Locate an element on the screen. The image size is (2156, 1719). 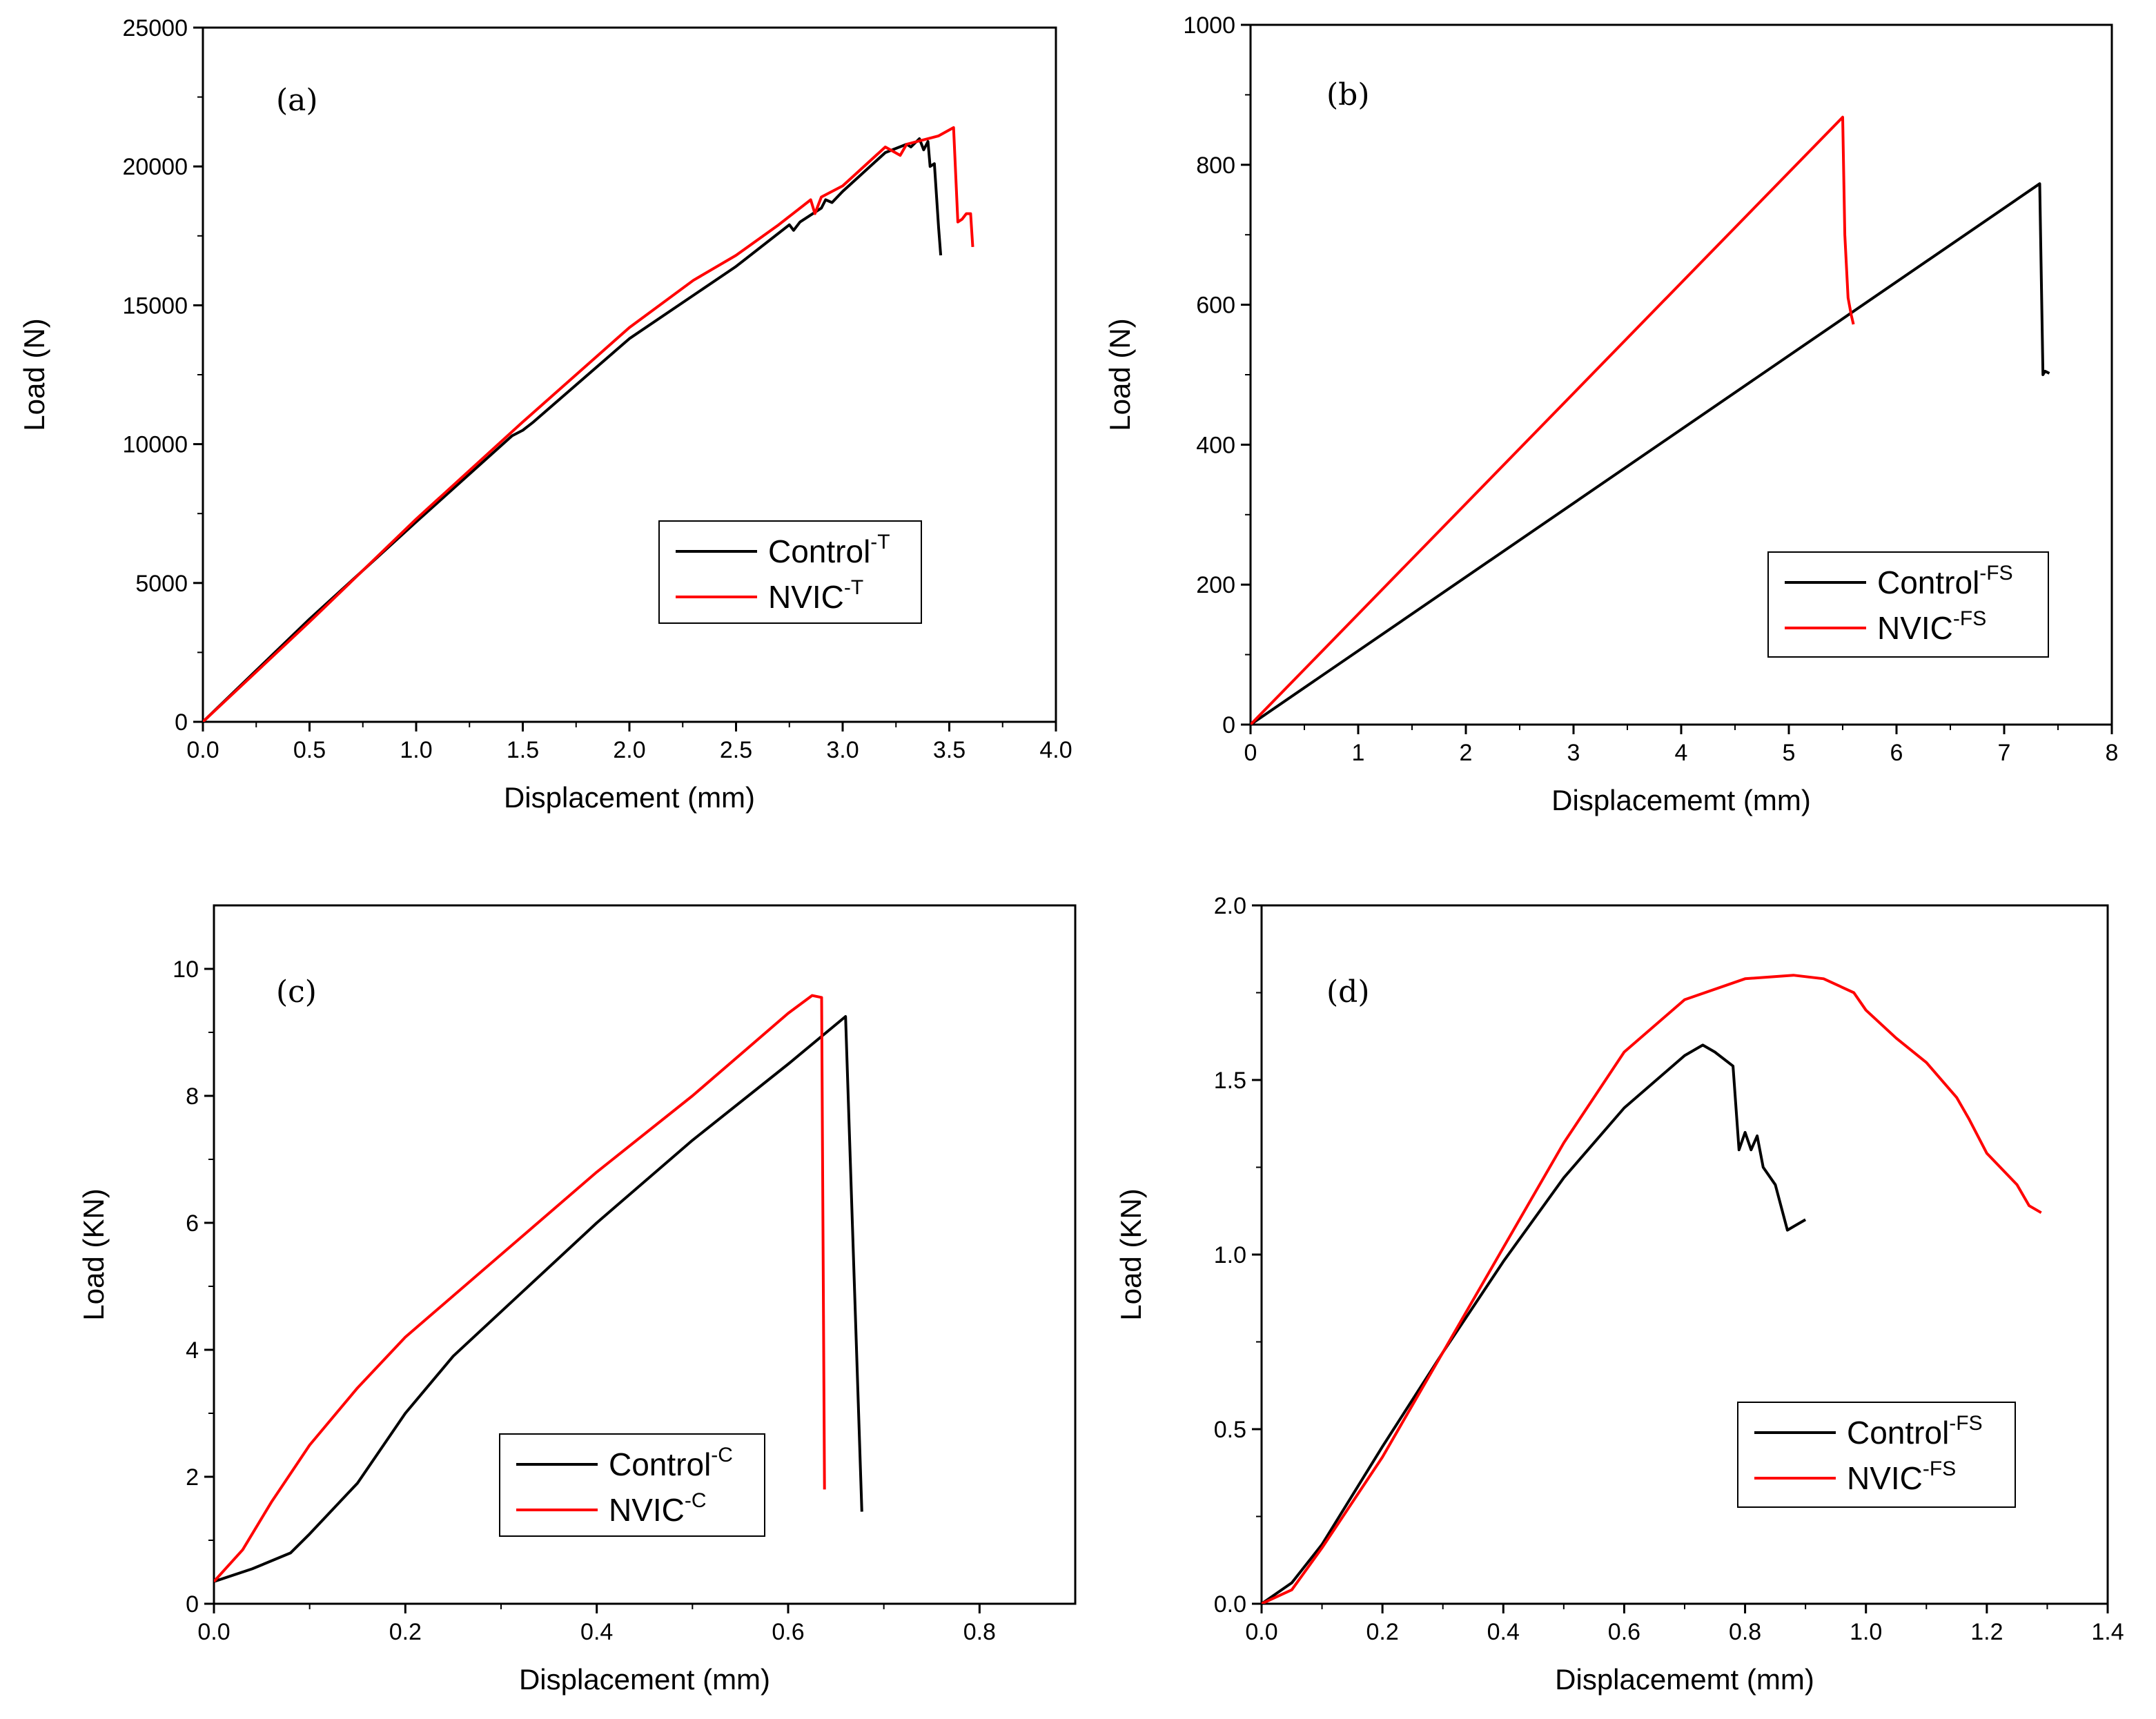
x-tick-label: 2.5 is located at coordinates (736, 750).